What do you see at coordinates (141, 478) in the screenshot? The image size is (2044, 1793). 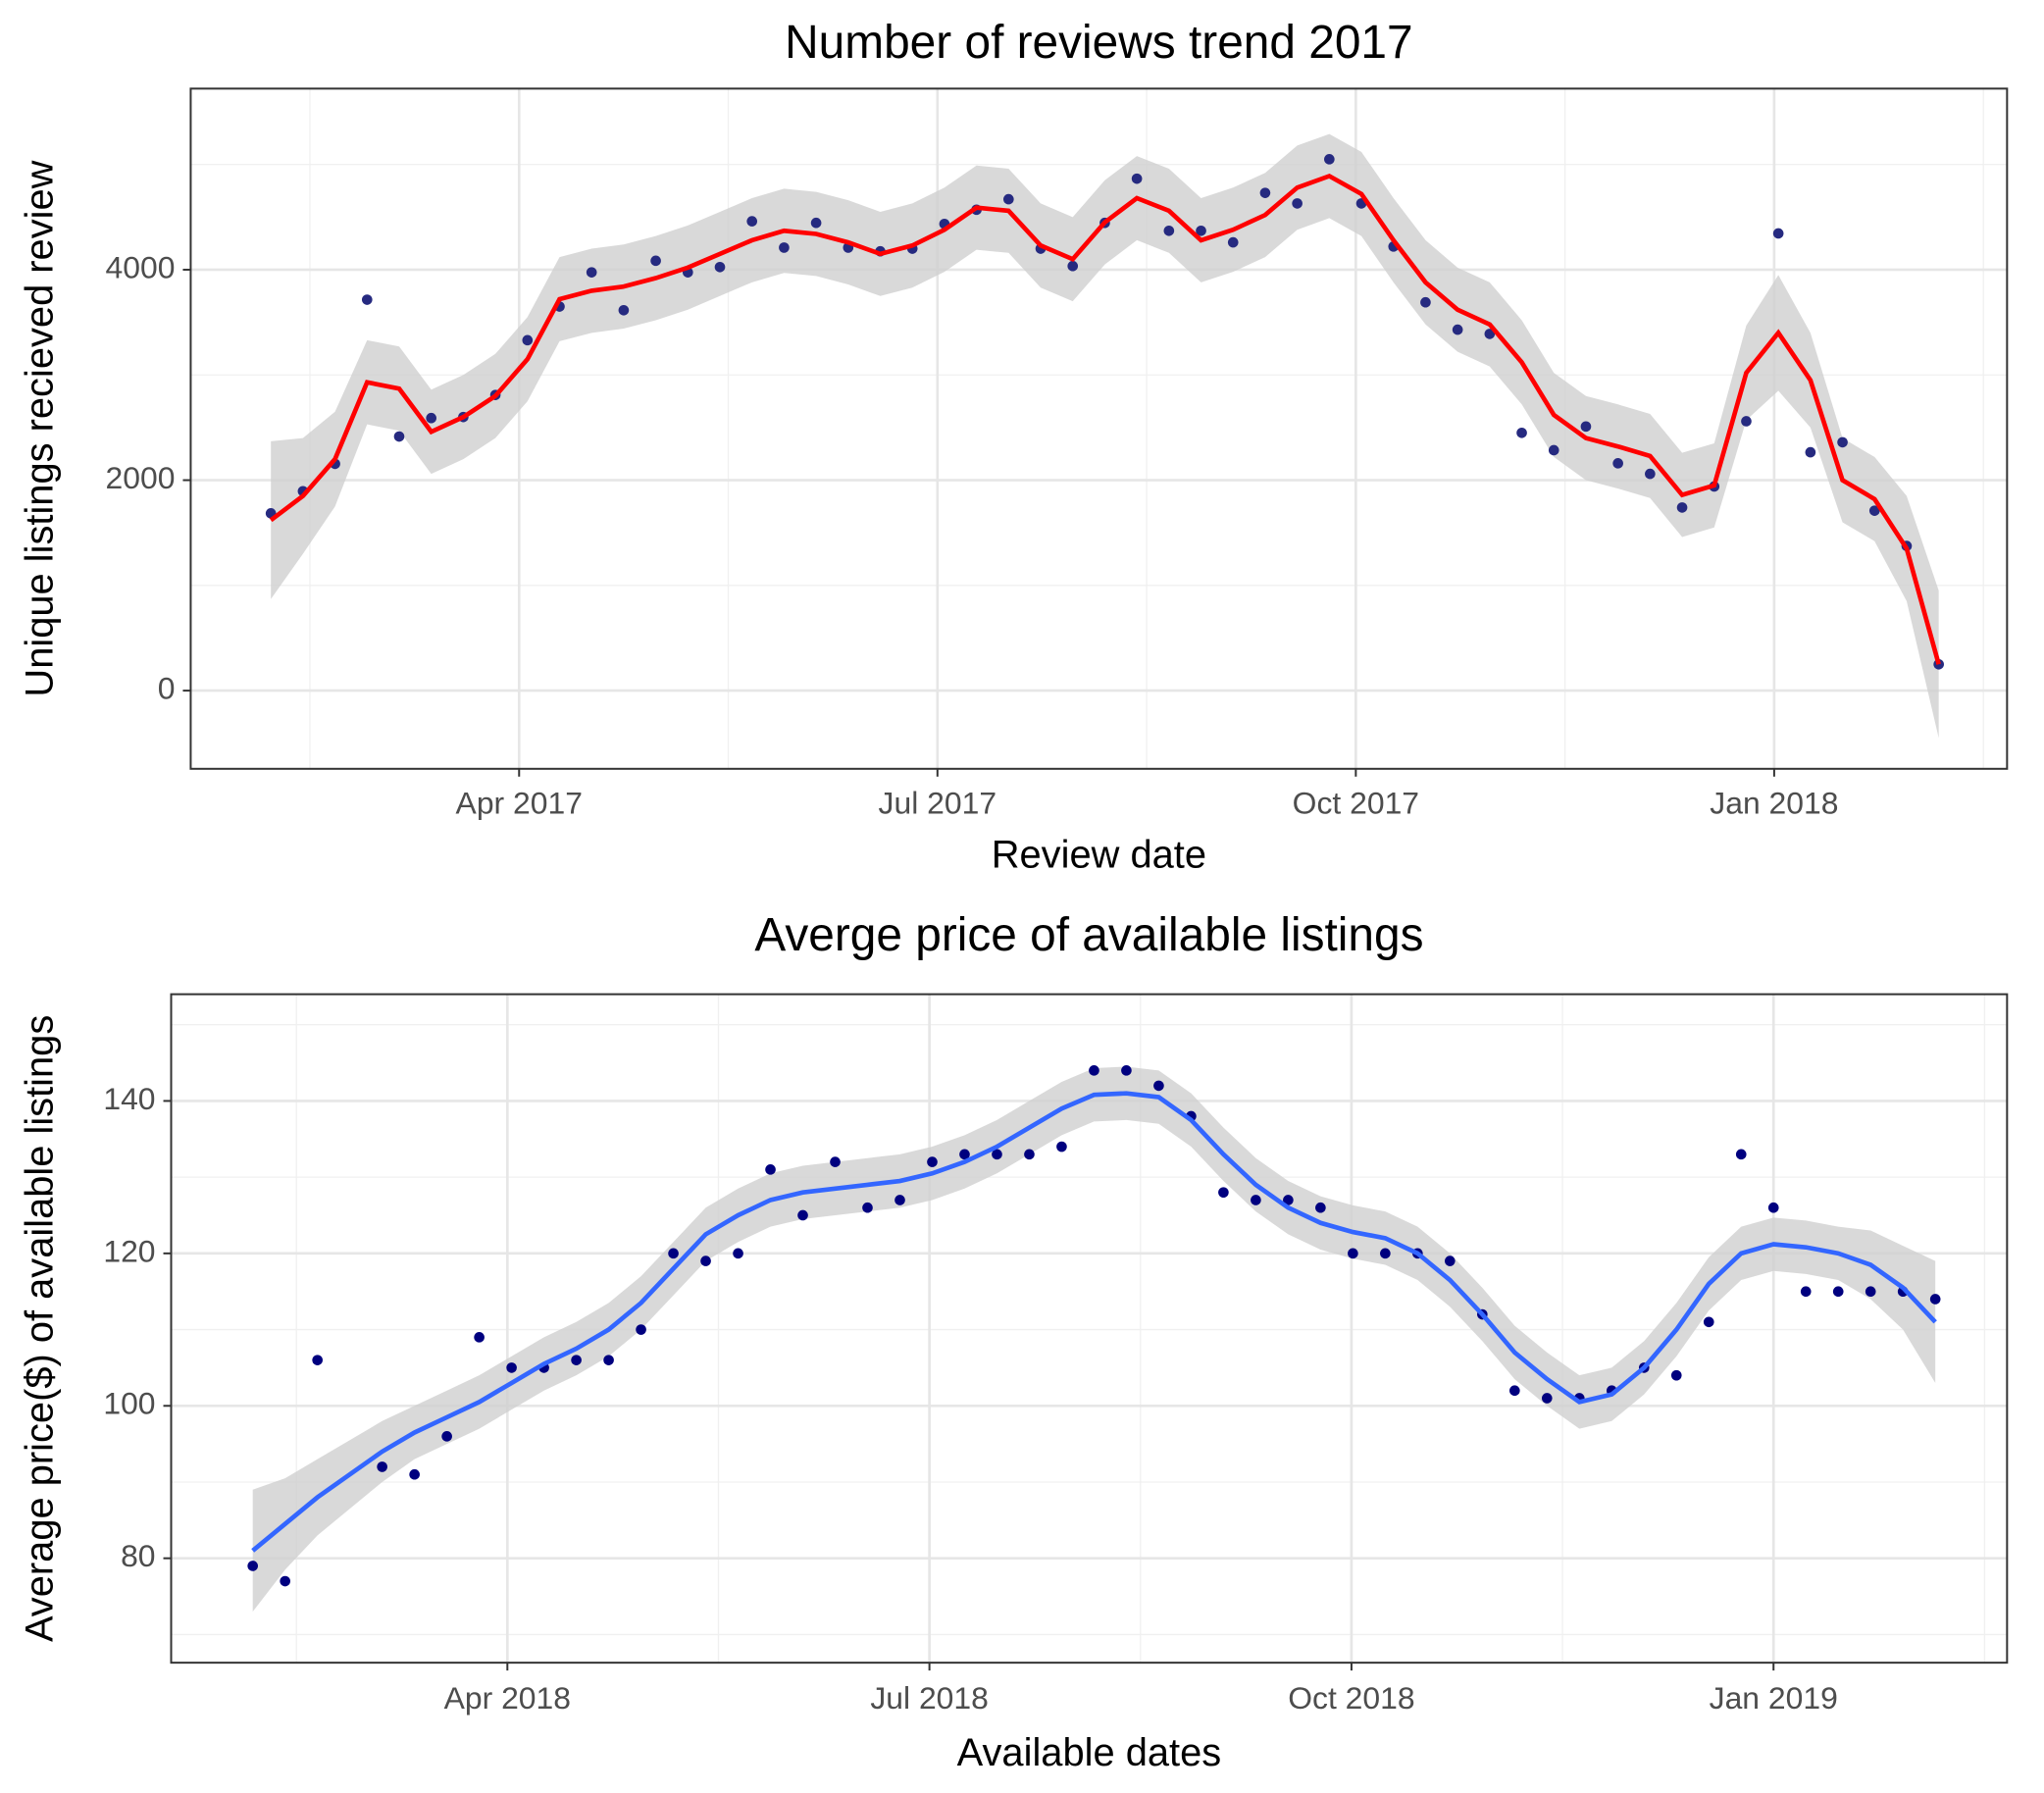 I see `y-tick-label: 2000` at bounding box center [141, 478].